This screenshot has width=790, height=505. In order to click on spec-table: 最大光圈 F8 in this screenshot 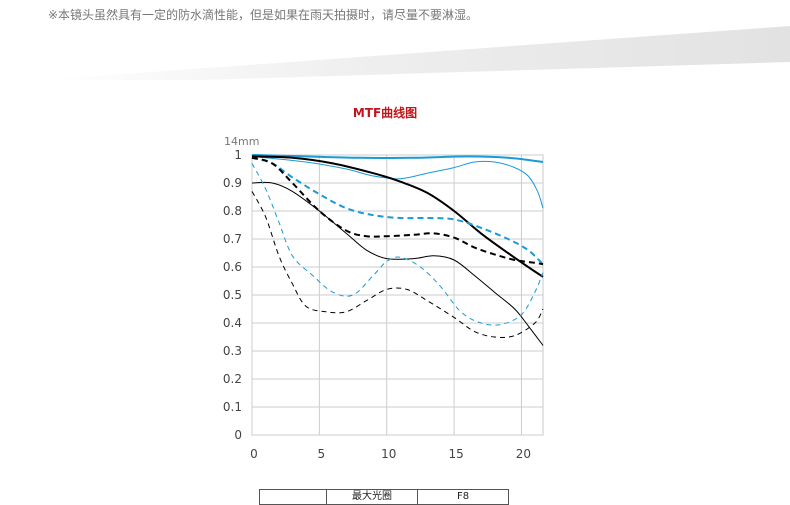, I will do `click(384, 497)`.